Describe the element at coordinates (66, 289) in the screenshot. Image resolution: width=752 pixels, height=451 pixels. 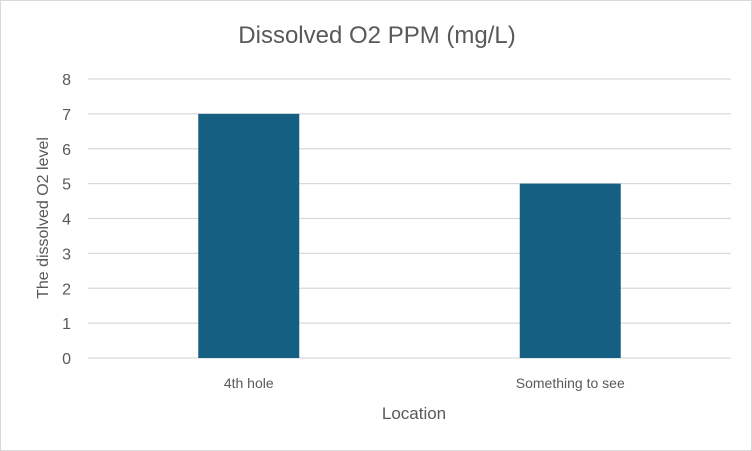
I see `y-tick-label: 2` at that location.